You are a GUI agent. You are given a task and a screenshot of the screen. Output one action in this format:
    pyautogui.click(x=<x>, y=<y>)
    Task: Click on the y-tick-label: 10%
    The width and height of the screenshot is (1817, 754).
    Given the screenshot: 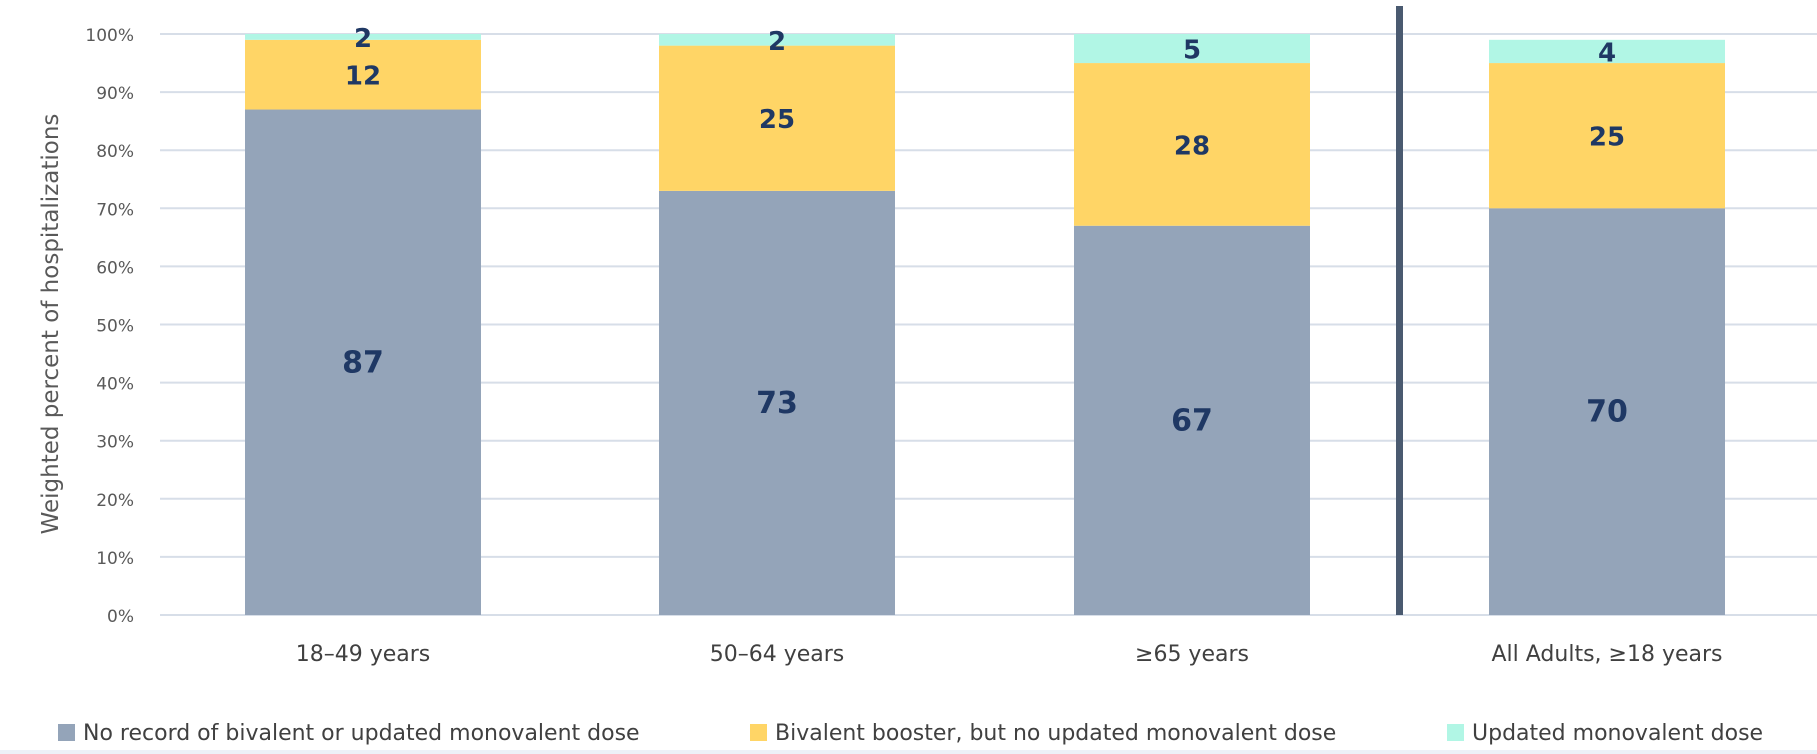 What is the action you would take?
    pyautogui.click(x=115, y=559)
    